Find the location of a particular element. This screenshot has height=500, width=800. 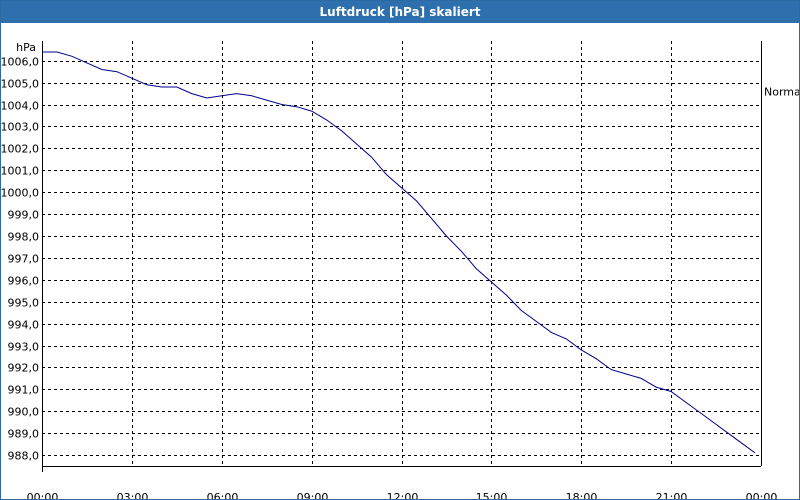

x-tick-time: 06:00 is located at coordinates (223, 495).